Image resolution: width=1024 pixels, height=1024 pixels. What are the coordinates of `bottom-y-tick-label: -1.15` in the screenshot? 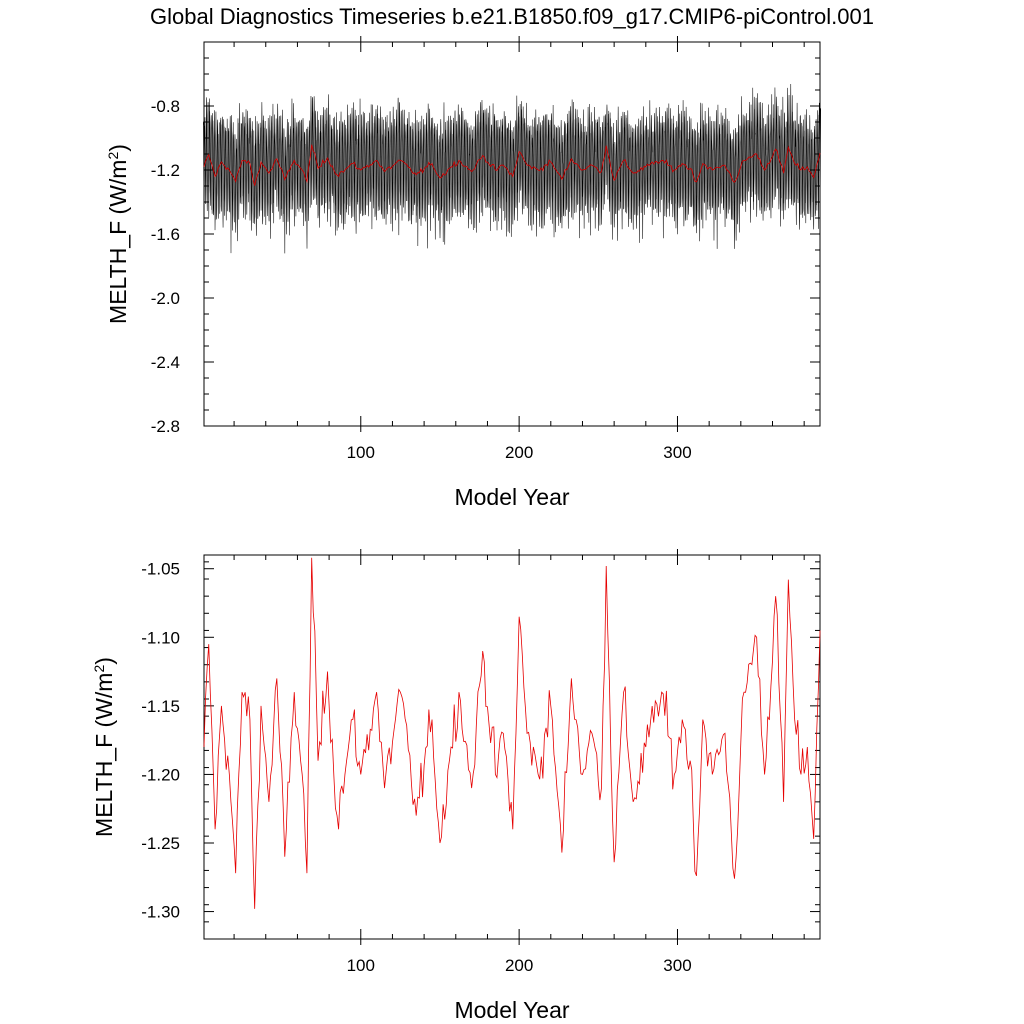 It's located at (160, 706).